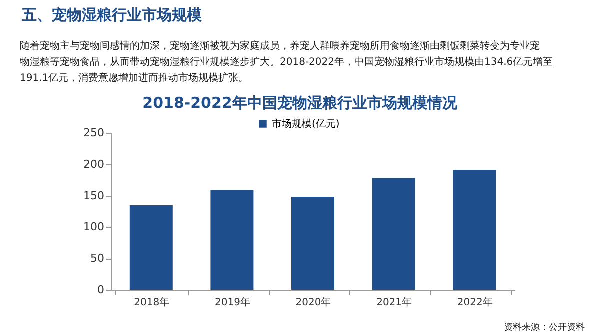 This screenshot has height=334, width=600. What do you see at coordinates (94, 195) in the screenshot?
I see `y-tick-label: 150` at bounding box center [94, 195].